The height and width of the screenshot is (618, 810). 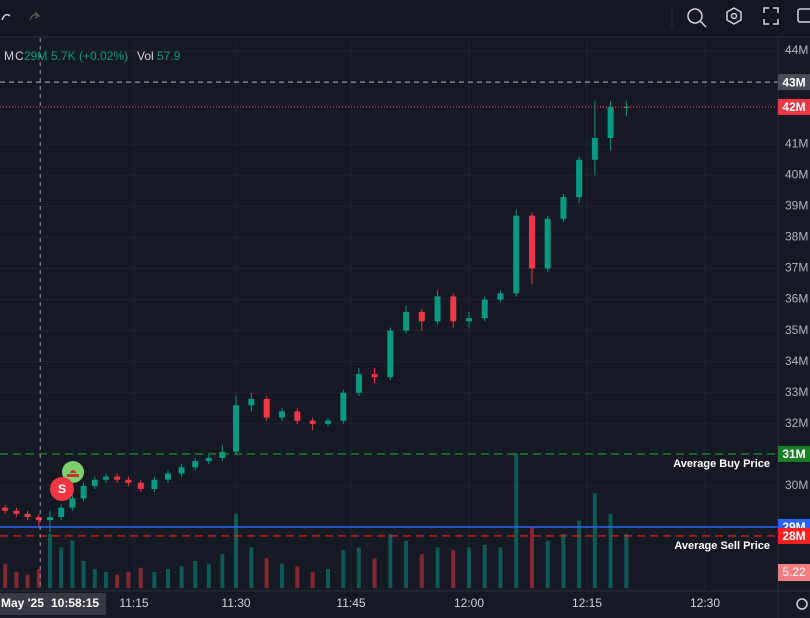 I want to click on legend-change: 5.7K (+0.02%), so click(x=89, y=56).